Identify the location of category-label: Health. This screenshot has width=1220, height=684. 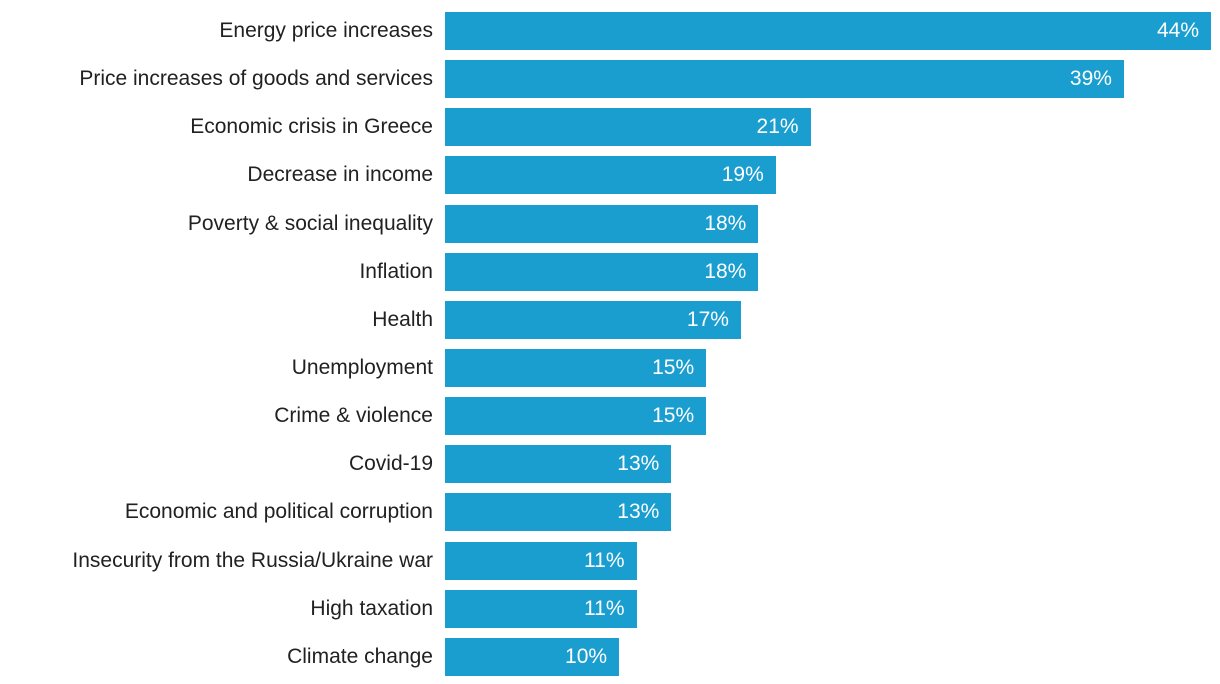
(402, 319).